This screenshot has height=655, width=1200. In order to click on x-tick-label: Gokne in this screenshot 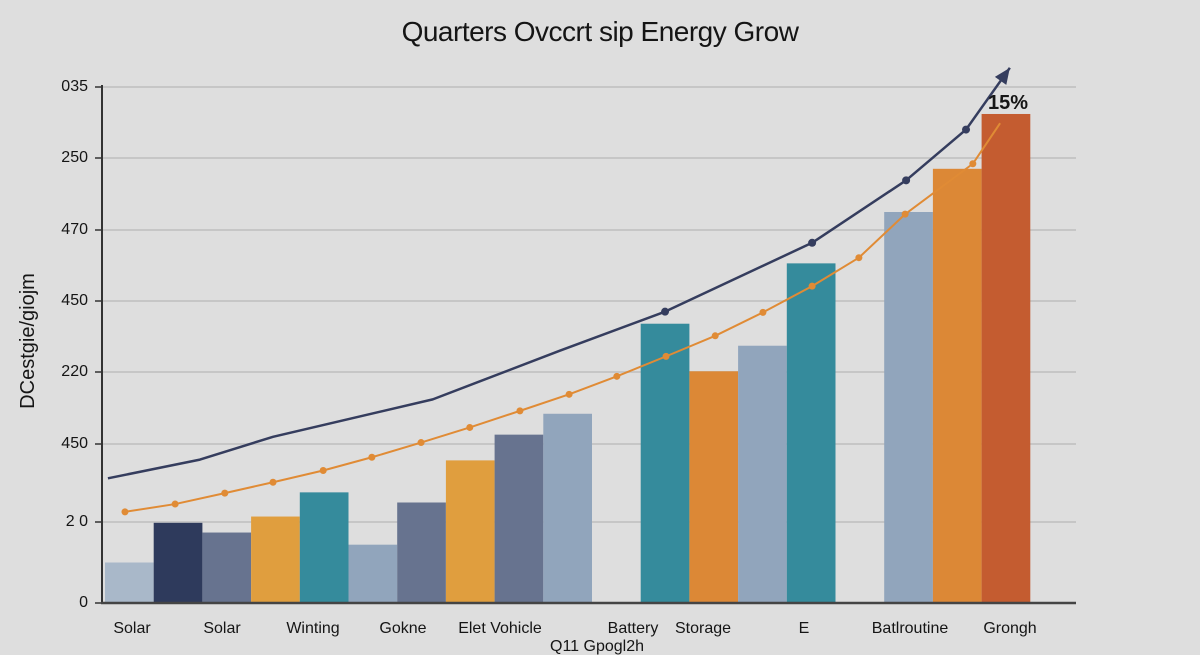, I will do `click(403, 628)`.